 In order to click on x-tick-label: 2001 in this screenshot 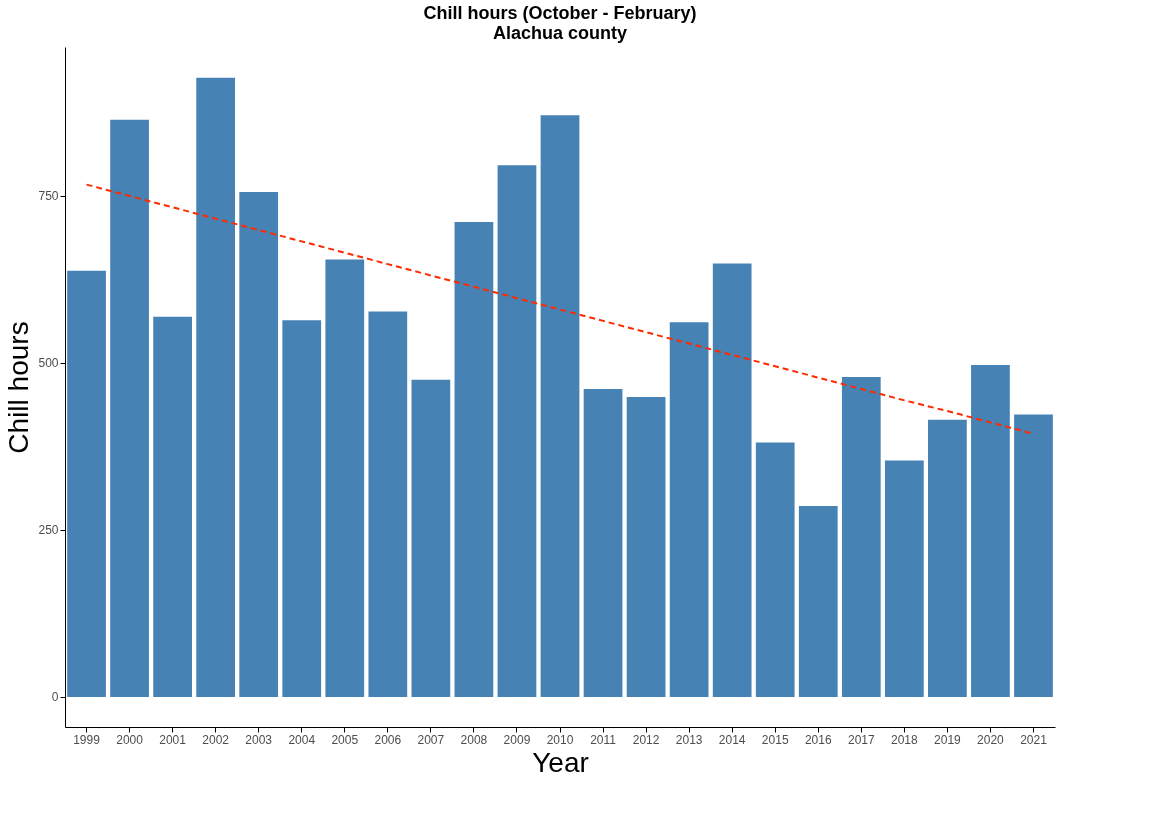, I will do `click(173, 739)`.